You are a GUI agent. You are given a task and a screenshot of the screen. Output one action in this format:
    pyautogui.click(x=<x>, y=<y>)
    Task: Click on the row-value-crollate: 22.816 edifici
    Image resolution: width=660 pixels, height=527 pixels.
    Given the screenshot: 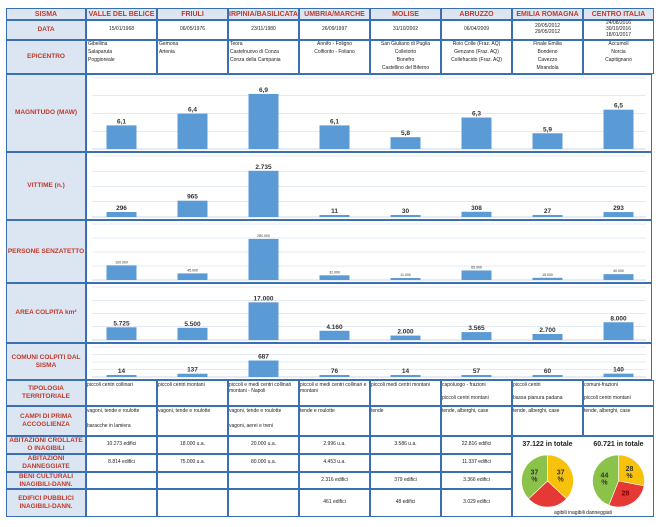 What is the action you would take?
    pyautogui.click(x=476, y=444)
    